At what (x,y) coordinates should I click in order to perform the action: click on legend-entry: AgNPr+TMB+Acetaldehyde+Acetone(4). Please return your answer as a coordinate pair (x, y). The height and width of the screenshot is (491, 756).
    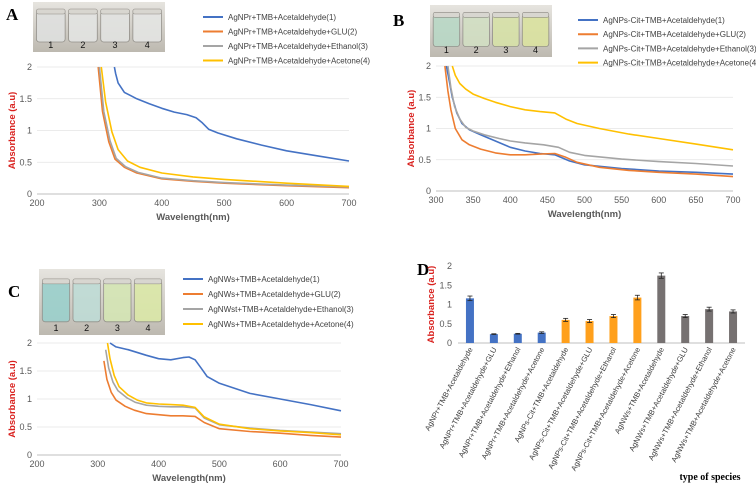
    Looking at the image, I should click on (299, 61).